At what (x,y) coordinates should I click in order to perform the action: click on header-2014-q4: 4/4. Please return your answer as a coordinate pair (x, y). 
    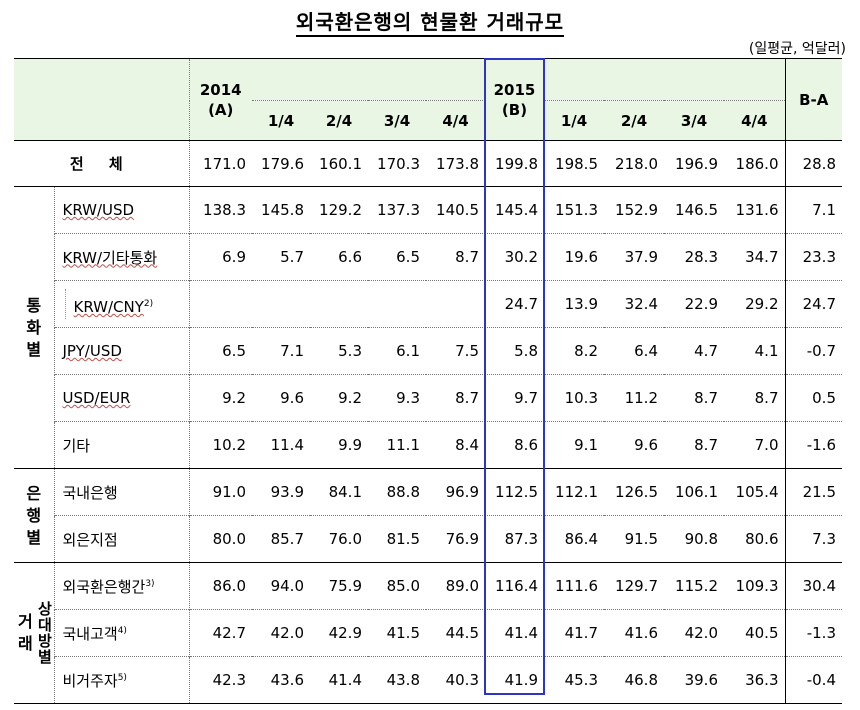
    Looking at the image, I should click on (455, 120).